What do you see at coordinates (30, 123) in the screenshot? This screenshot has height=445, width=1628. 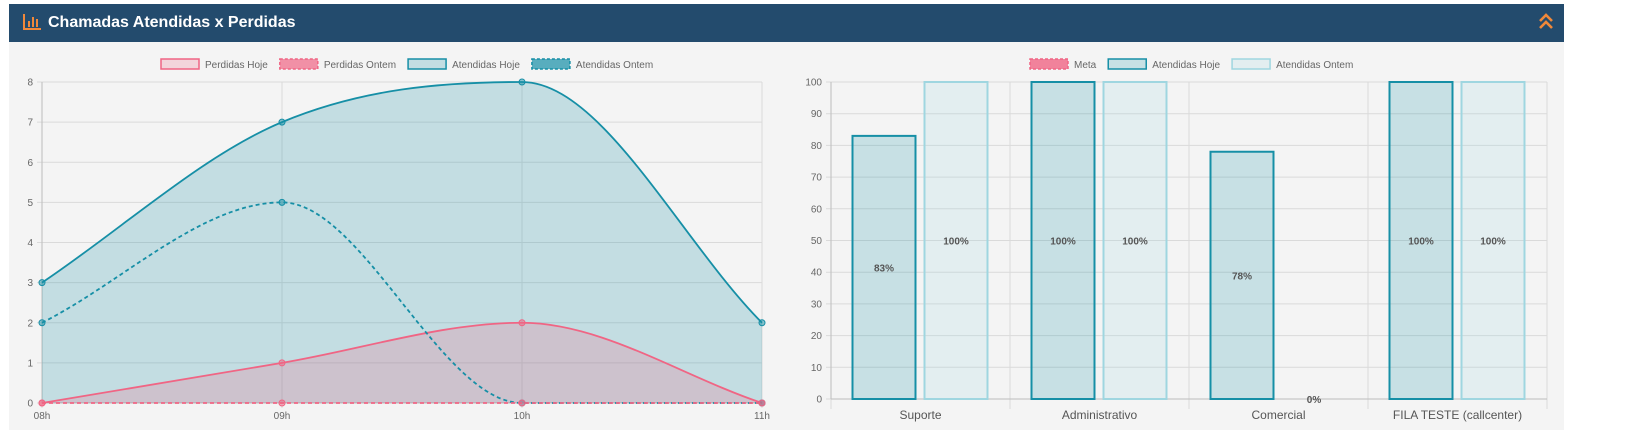 I see `y-tick-label: 7` at bounding box center [30, 123].